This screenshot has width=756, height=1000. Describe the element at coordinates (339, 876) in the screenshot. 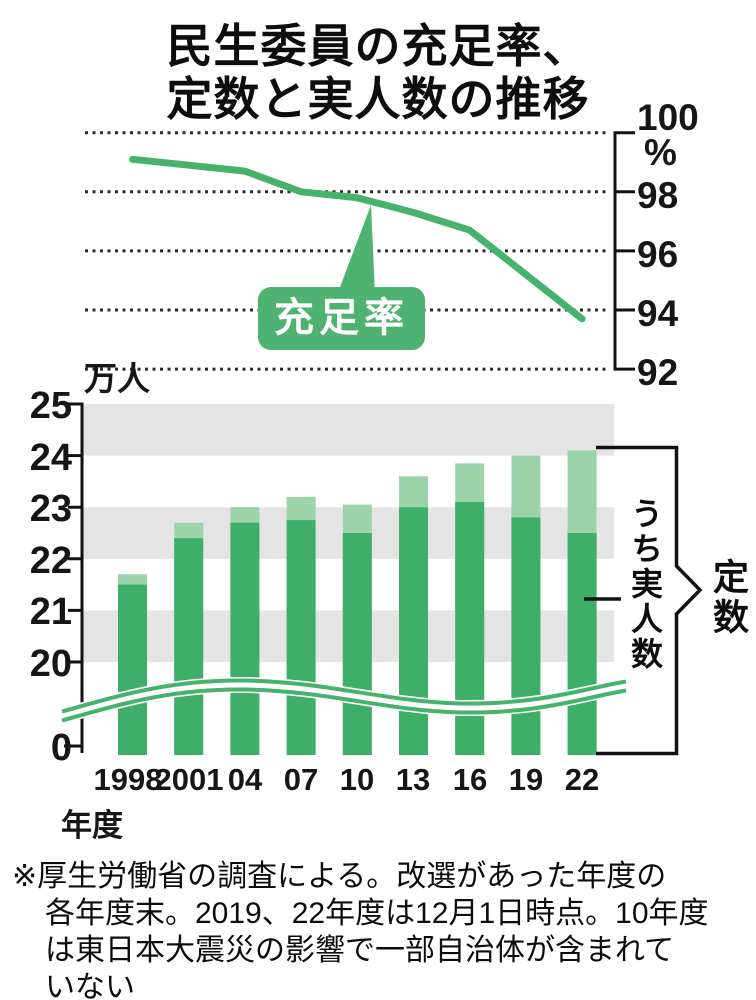

I see `footnote-line1: ※厚生労働省の調査による。改選があった年度の` at that location.